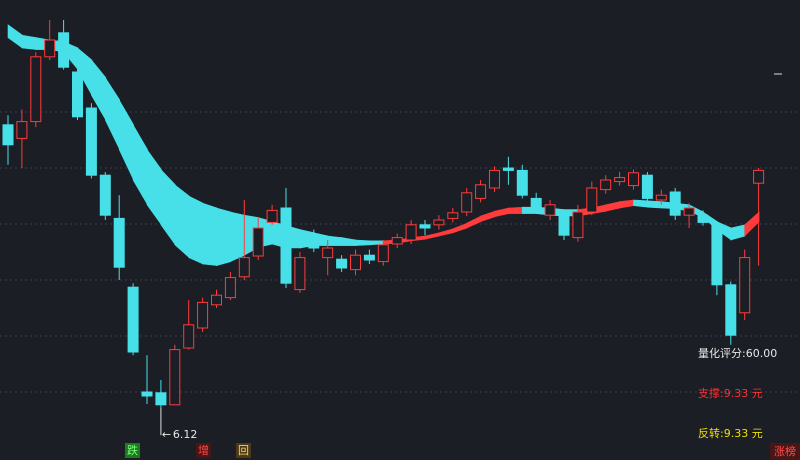 This screenshot has width=800, height=460. I want to click on score-label: 量化评分:60.00, so click(737, 353).